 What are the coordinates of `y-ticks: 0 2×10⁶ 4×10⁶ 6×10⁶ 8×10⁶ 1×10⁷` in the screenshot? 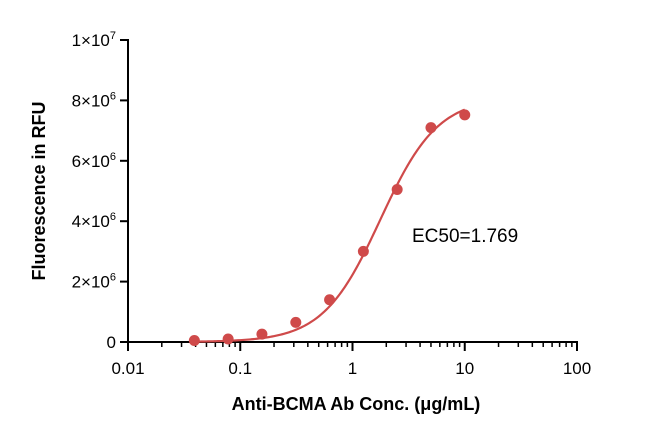 It's located at (100, 191).